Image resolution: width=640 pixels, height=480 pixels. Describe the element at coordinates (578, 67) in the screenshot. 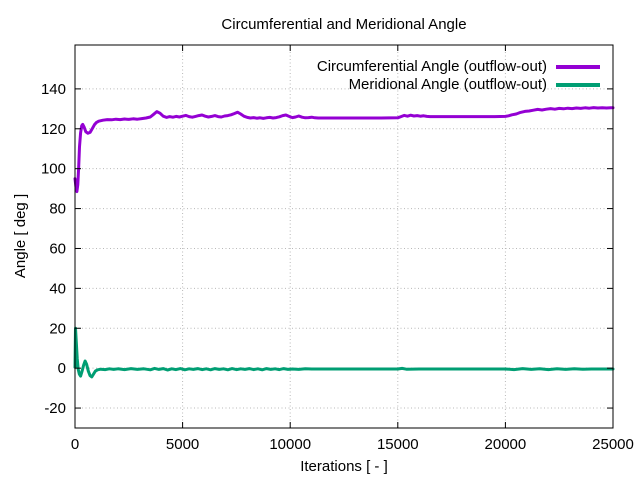

I see `legend-line-circumferential` at that location.